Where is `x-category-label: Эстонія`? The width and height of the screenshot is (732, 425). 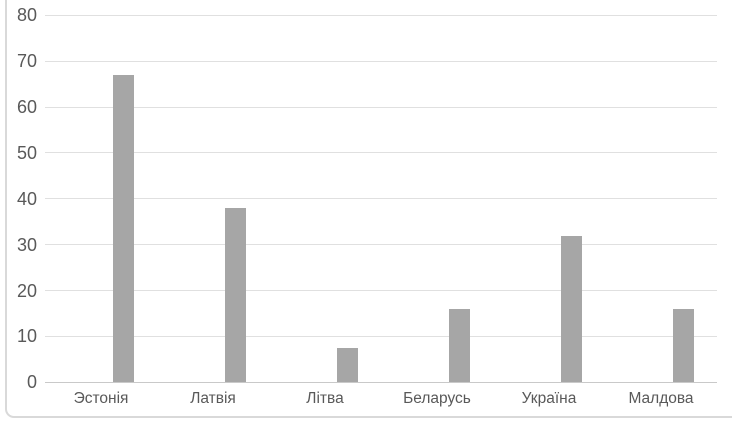 x-category-label: Эстонія is located at coordinates (101, 398).